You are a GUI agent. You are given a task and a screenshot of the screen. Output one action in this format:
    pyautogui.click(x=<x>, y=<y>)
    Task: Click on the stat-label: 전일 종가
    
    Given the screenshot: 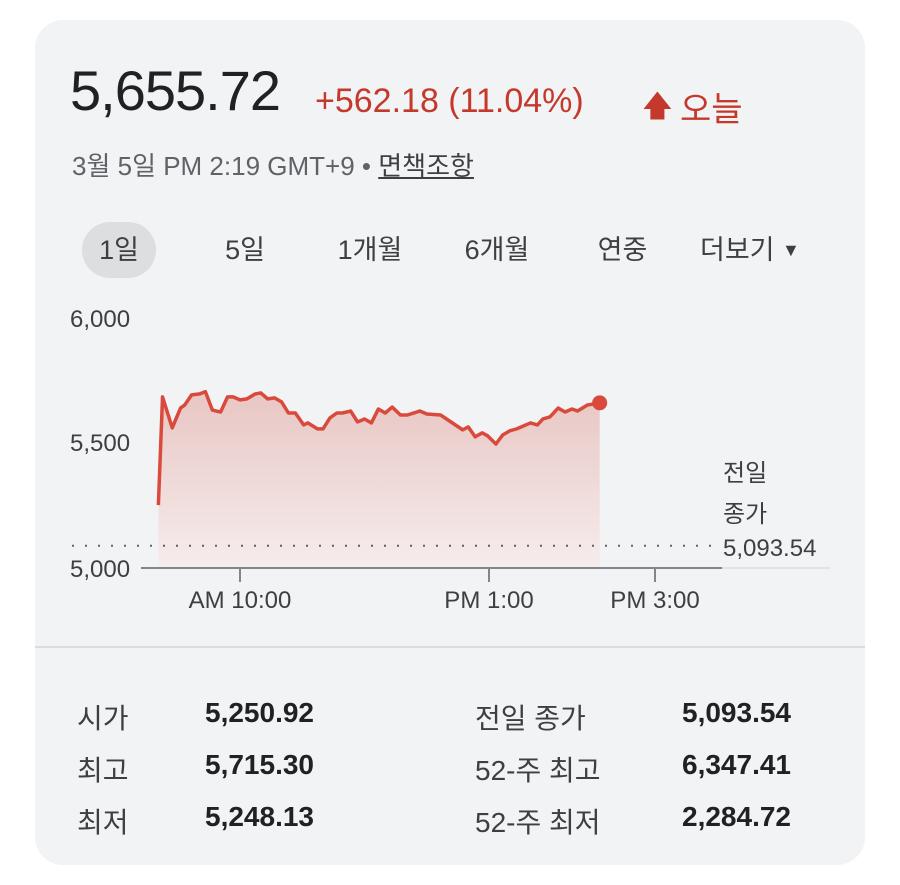 What is the action you would take?
    pyautogui.click(x=530, y=718)
    